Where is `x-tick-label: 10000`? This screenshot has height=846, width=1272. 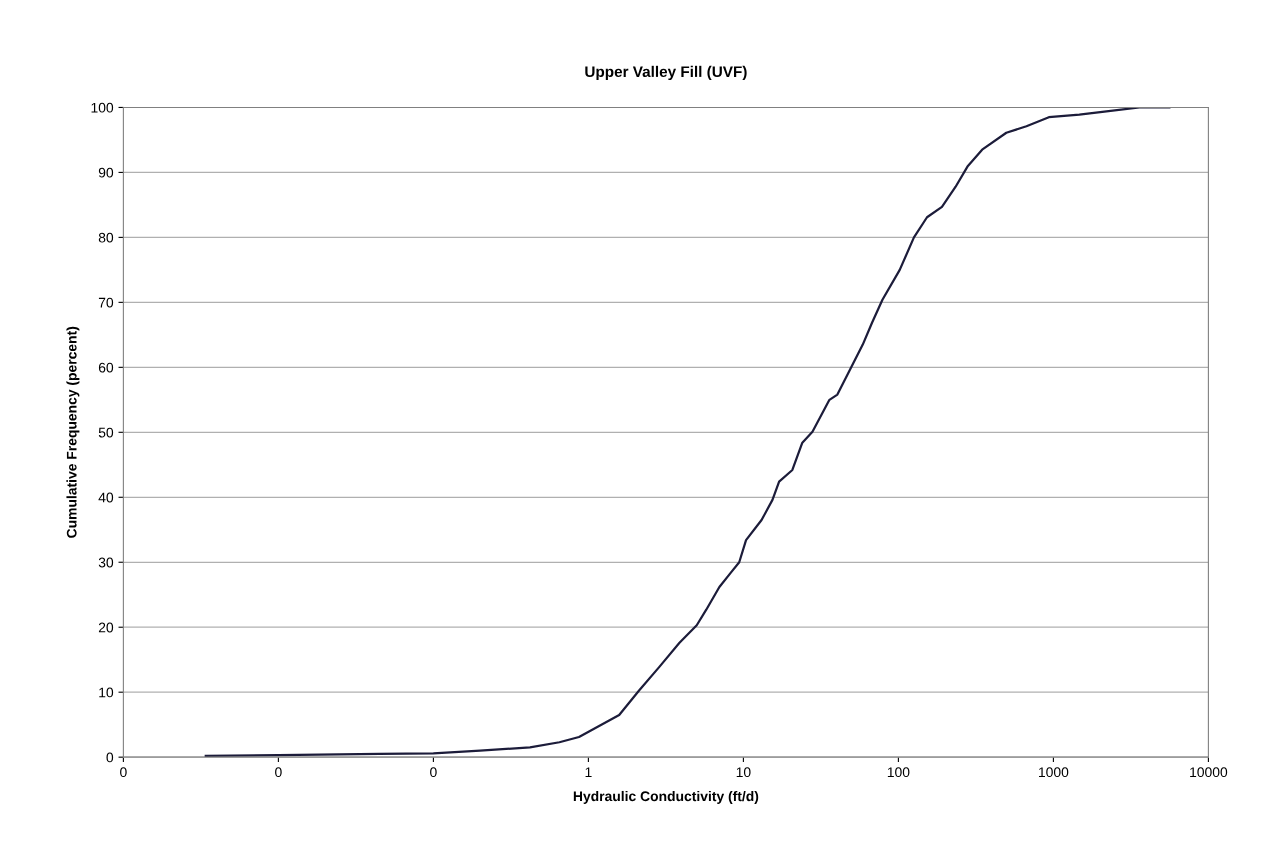
x-tick-label: 10000 is located at coordinates (1209, 772).